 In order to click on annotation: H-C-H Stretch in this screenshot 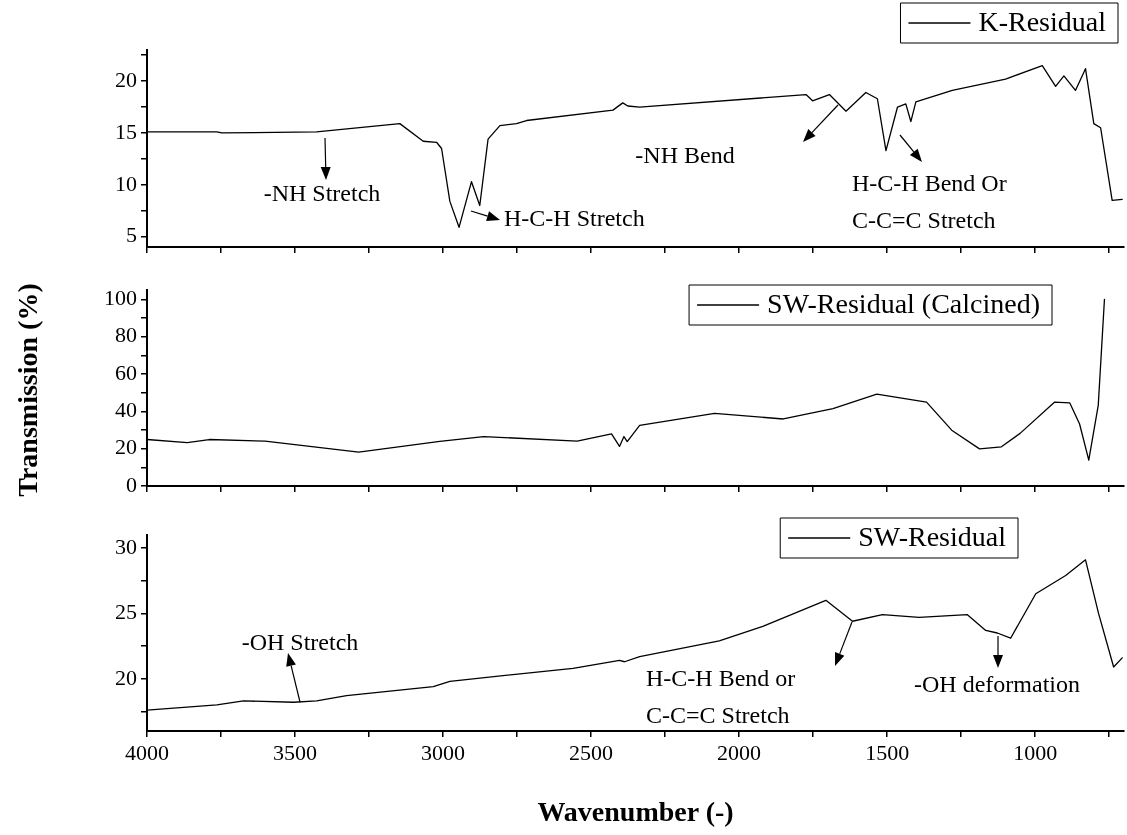, I will do `click(574, 218)`.